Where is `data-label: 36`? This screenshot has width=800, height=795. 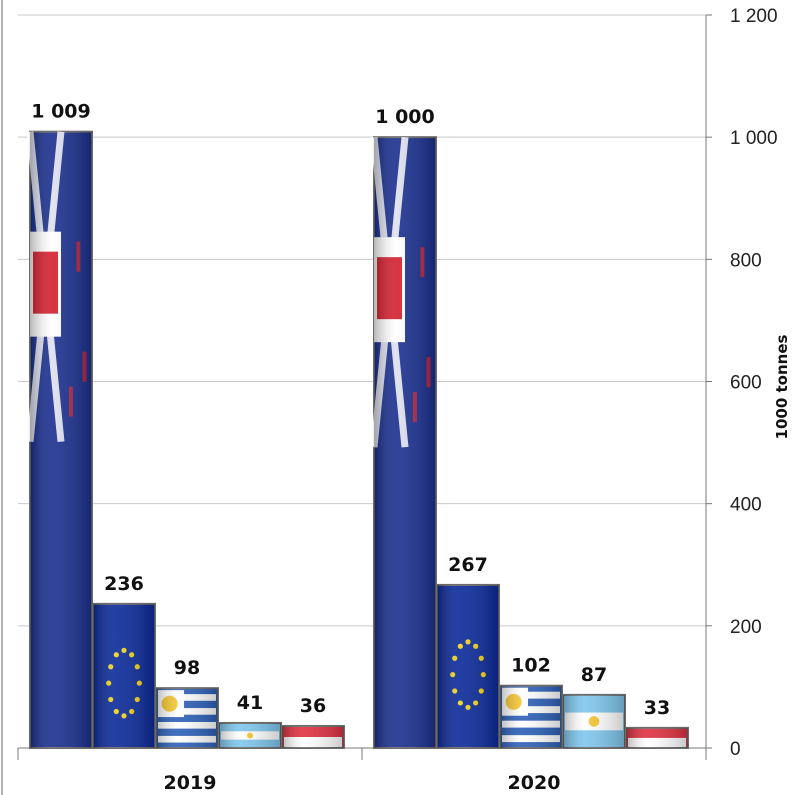
data-label: 36 is located at coordinates (313, 706).